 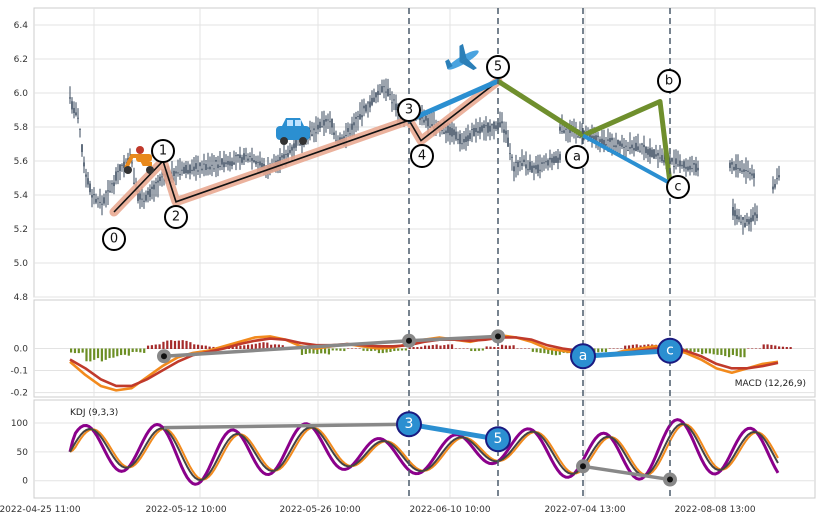 I want to click on y-tick-label: -0.2, so click(x=19, y=394).